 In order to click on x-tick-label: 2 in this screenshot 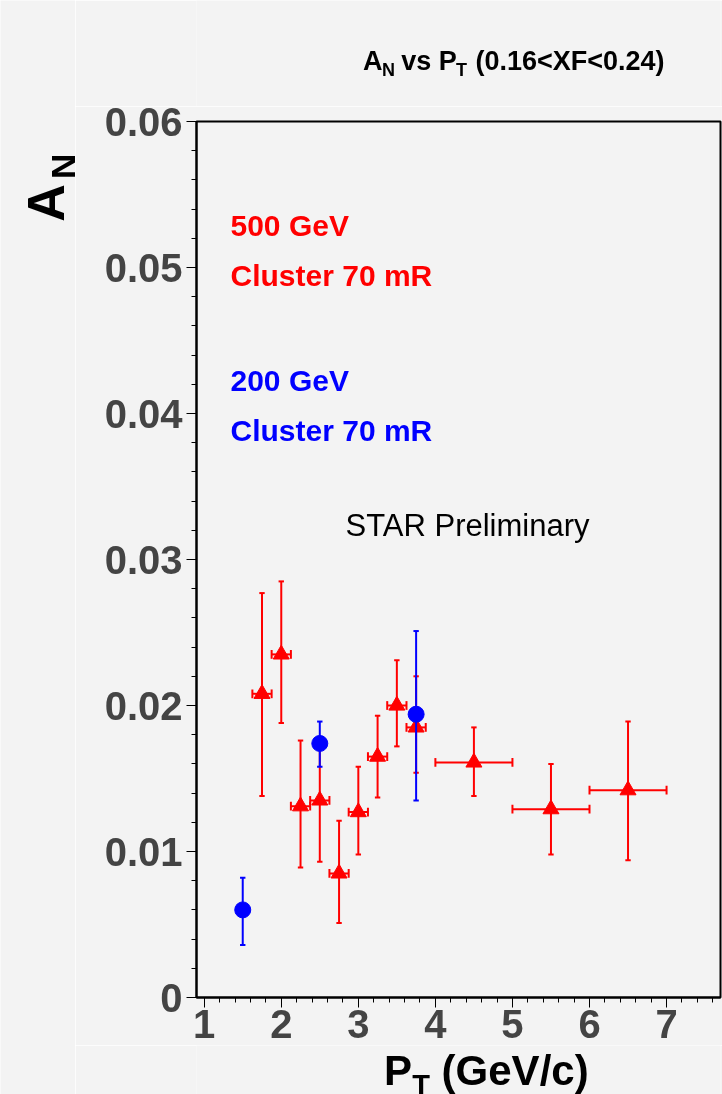, I will do `click(281, 1023)`.